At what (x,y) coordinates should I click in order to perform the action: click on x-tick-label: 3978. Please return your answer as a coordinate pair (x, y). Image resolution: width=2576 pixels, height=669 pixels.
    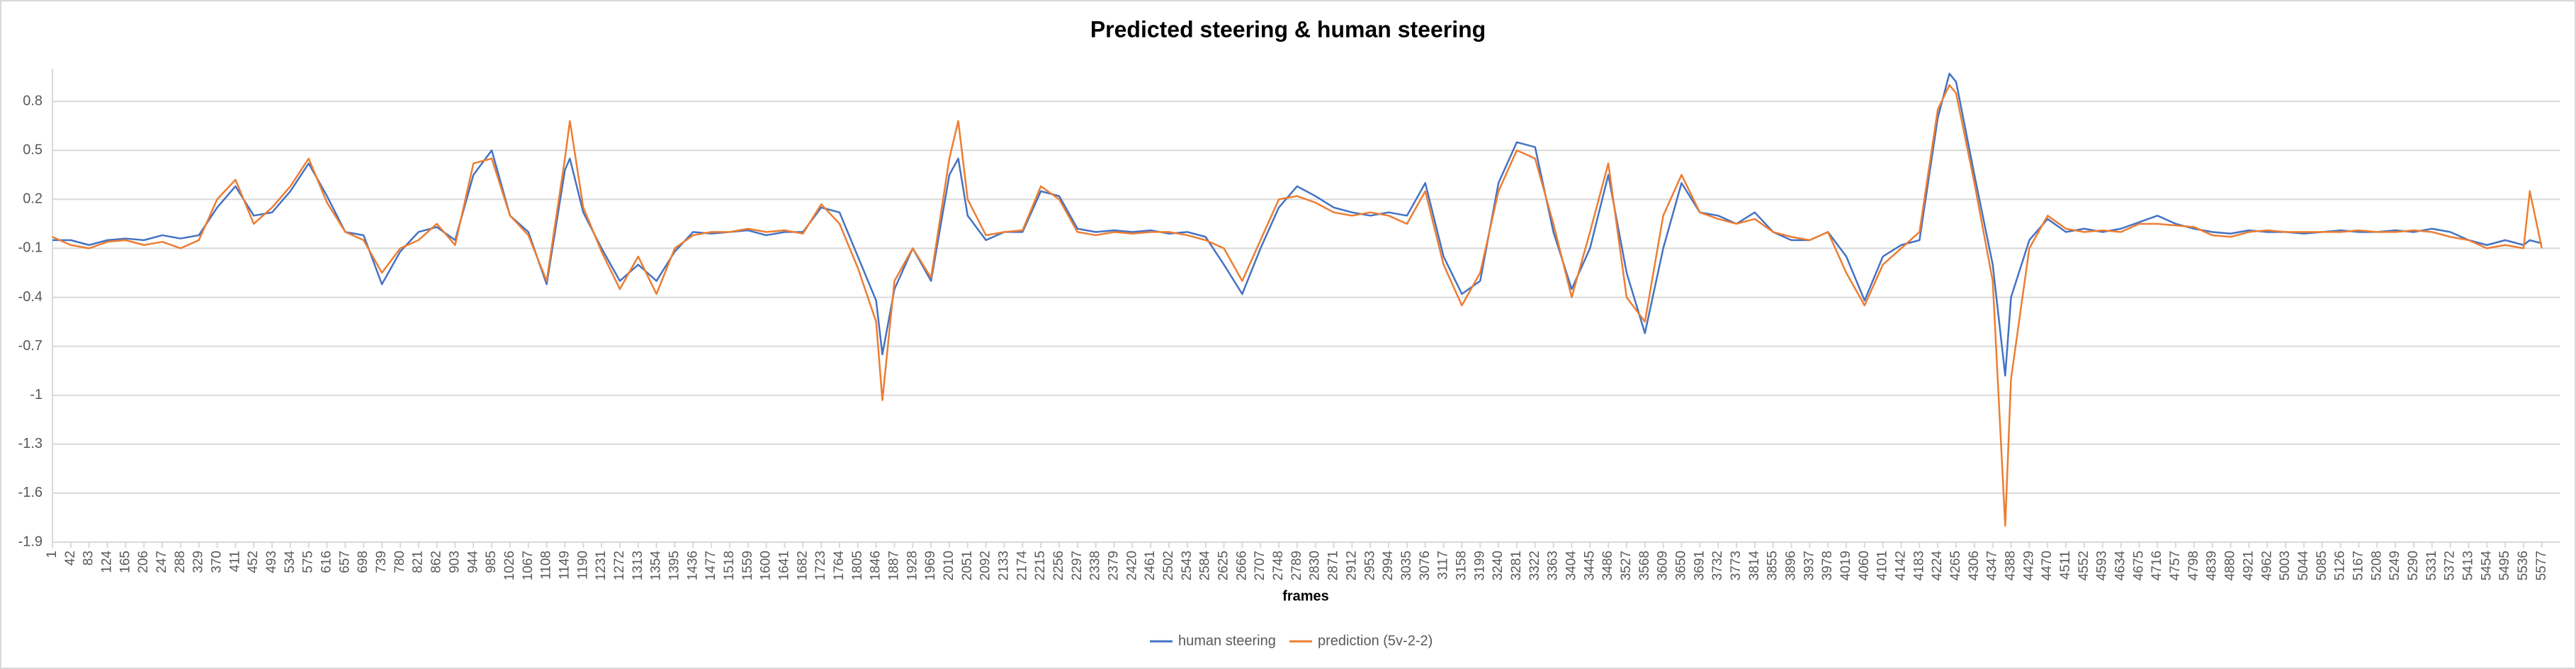
    Looking at the image, I should click on (1827, 565).